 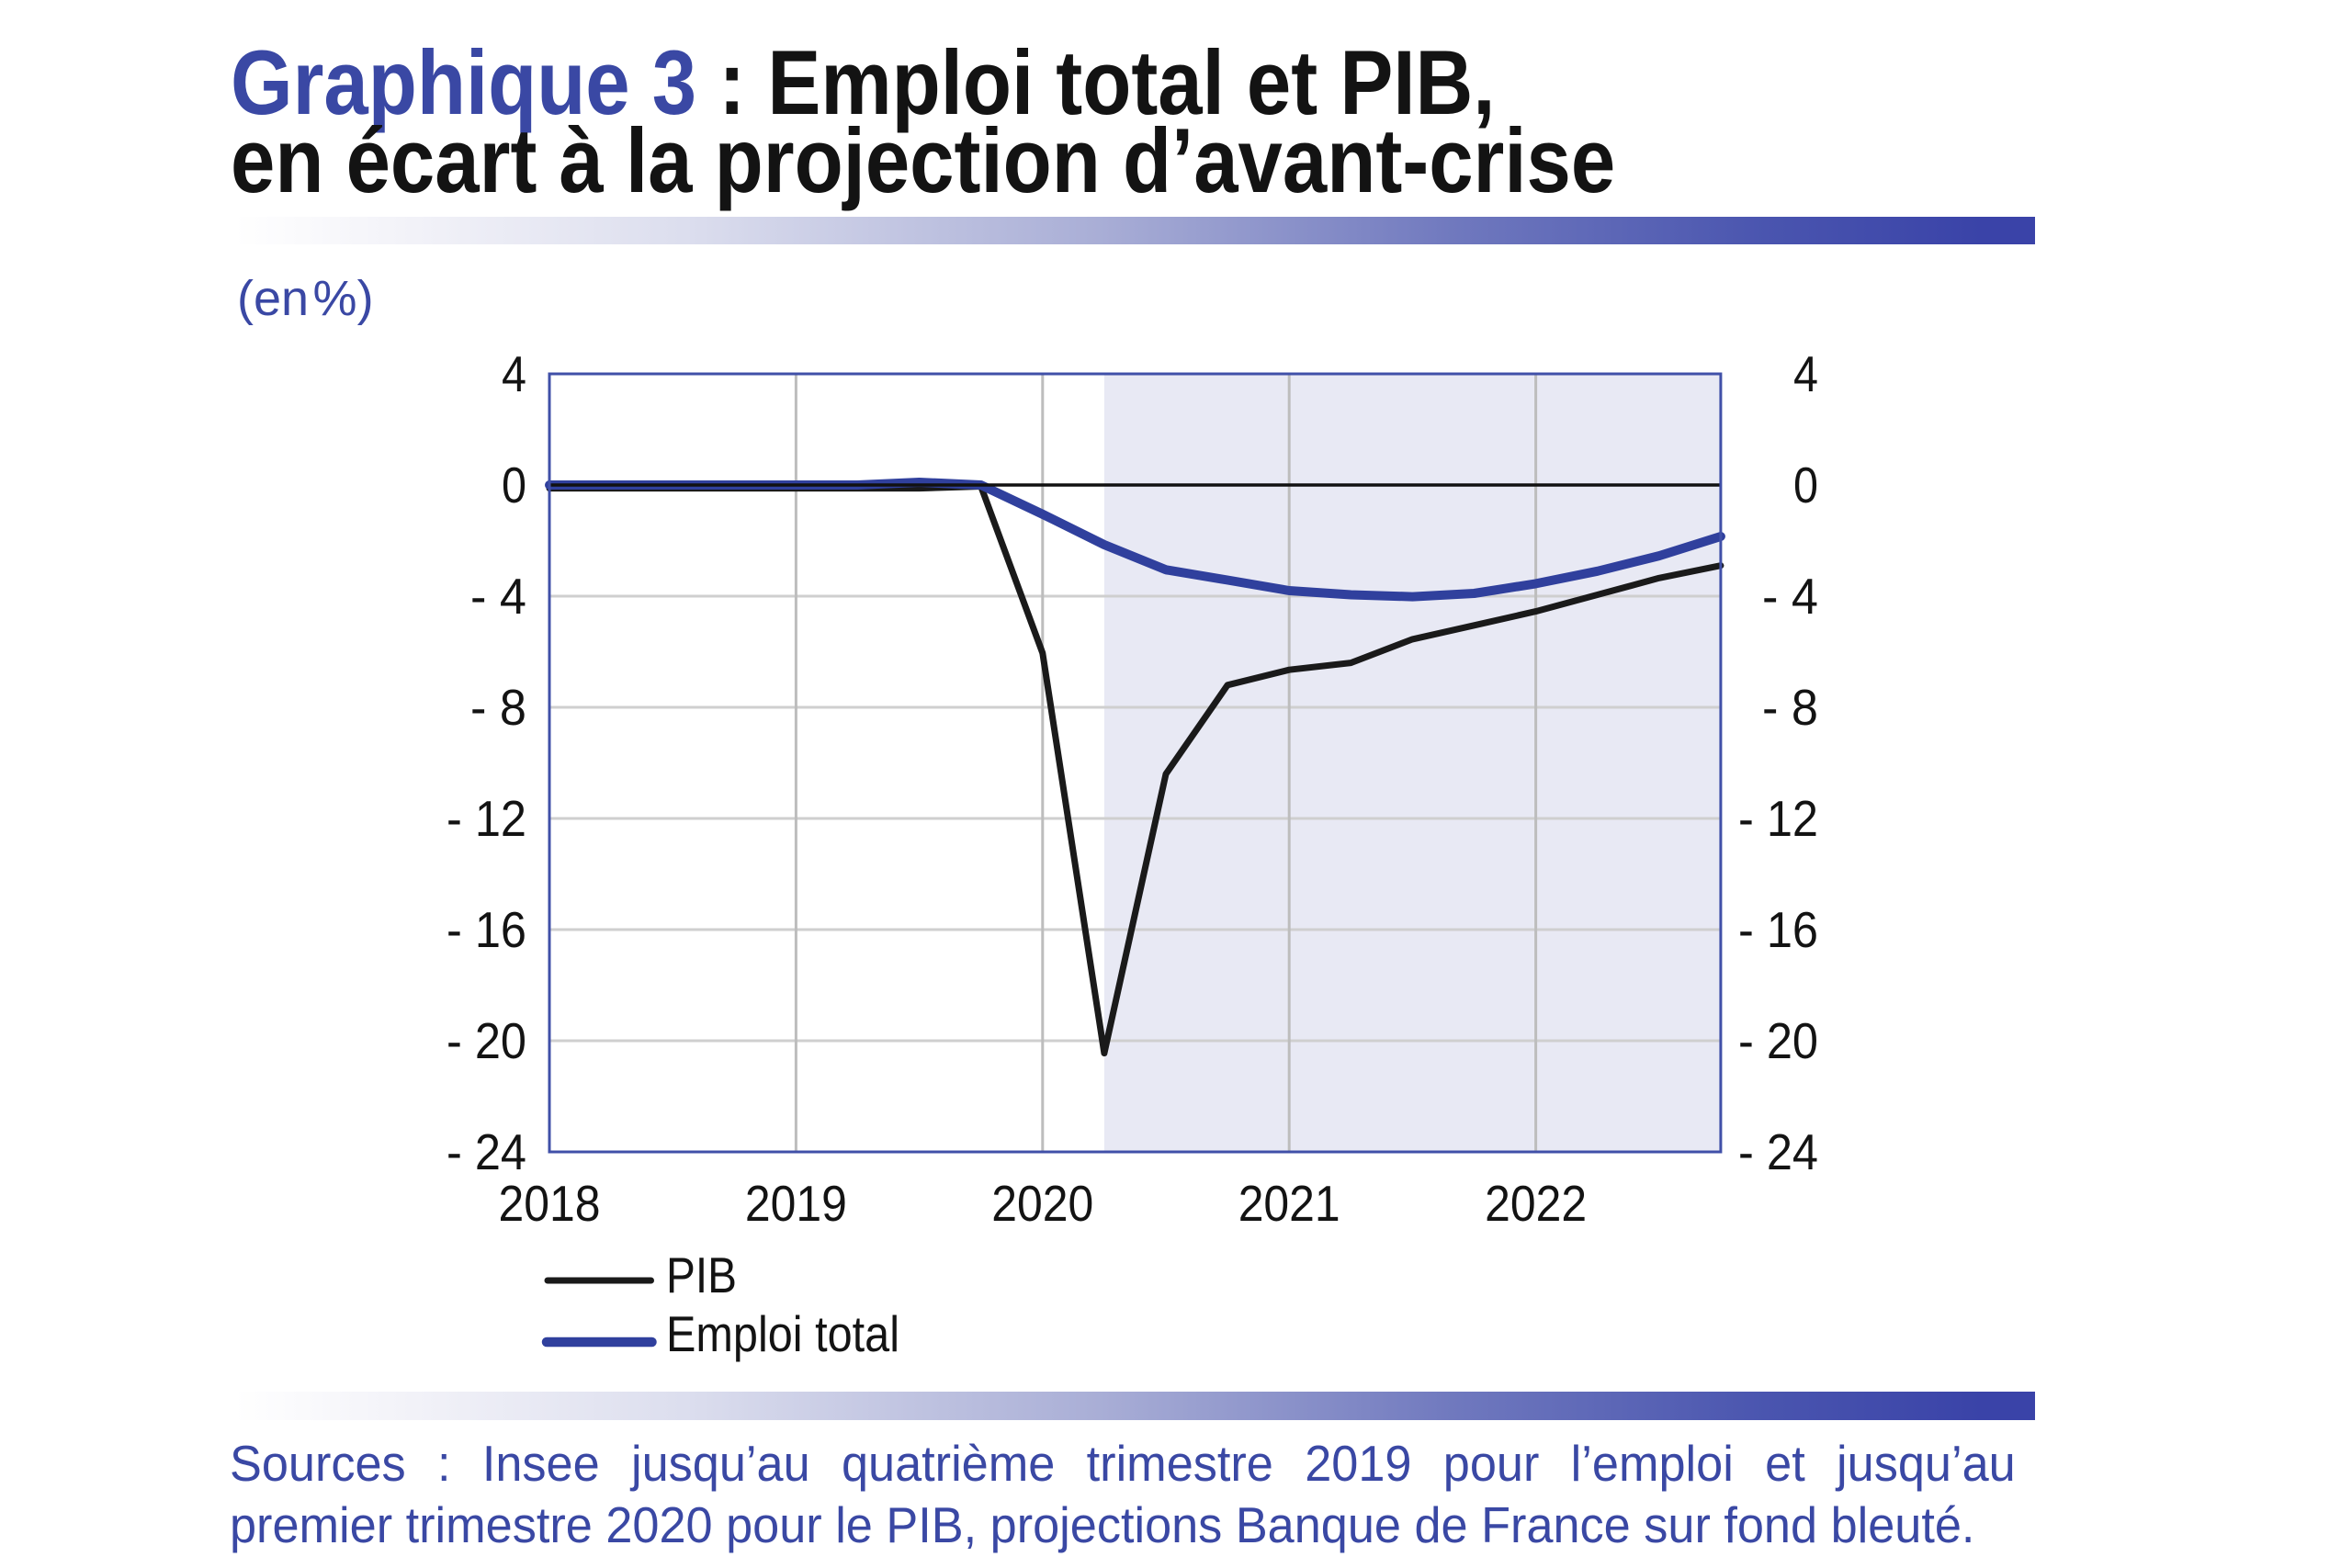 What do you see at coordinates (1289, 1203) in the screenshot?
I see `svg-text: 2021` at bounding box center [1289, 1203].